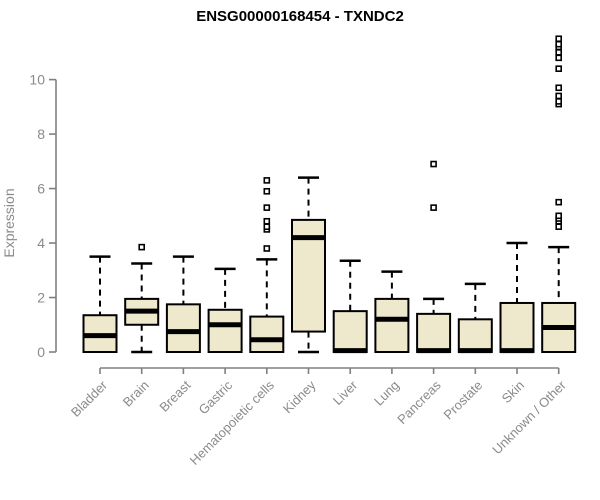 The width and height of the screenshot is (600, 500). Describe the element at coordinates (392, 325) in the screenshot. I see `box-lung` at that location.